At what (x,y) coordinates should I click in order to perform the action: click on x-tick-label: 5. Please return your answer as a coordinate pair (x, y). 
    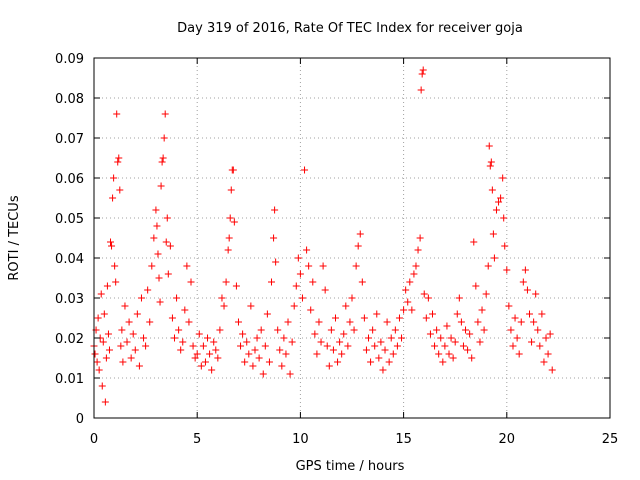
    Looking at the image, I should click on (197, 439).